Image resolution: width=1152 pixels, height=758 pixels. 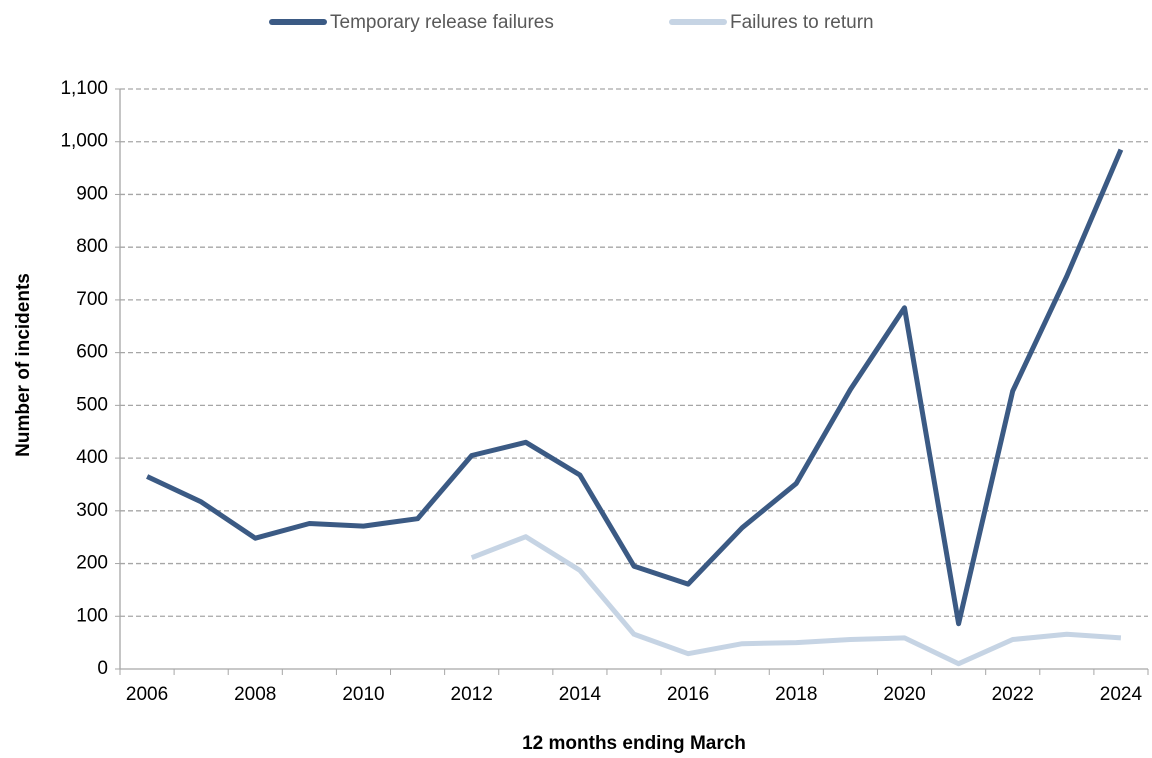 I want to click on x-tick-label: 2016, so click(x=688, y=694).